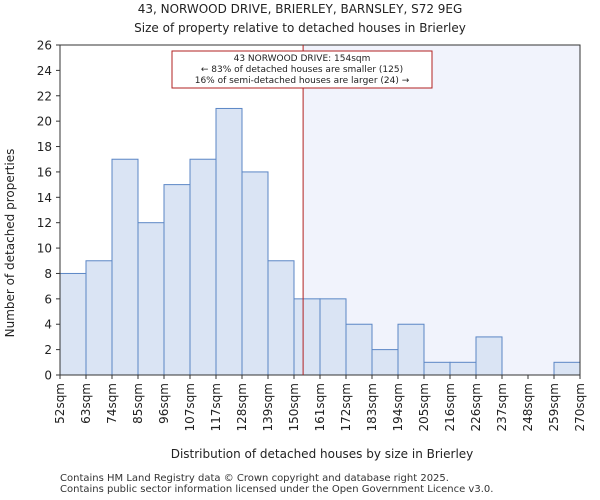  Describe the element at coordinates (44, 249) in the screenshot. I see `y-tick-label: 10` at that location.